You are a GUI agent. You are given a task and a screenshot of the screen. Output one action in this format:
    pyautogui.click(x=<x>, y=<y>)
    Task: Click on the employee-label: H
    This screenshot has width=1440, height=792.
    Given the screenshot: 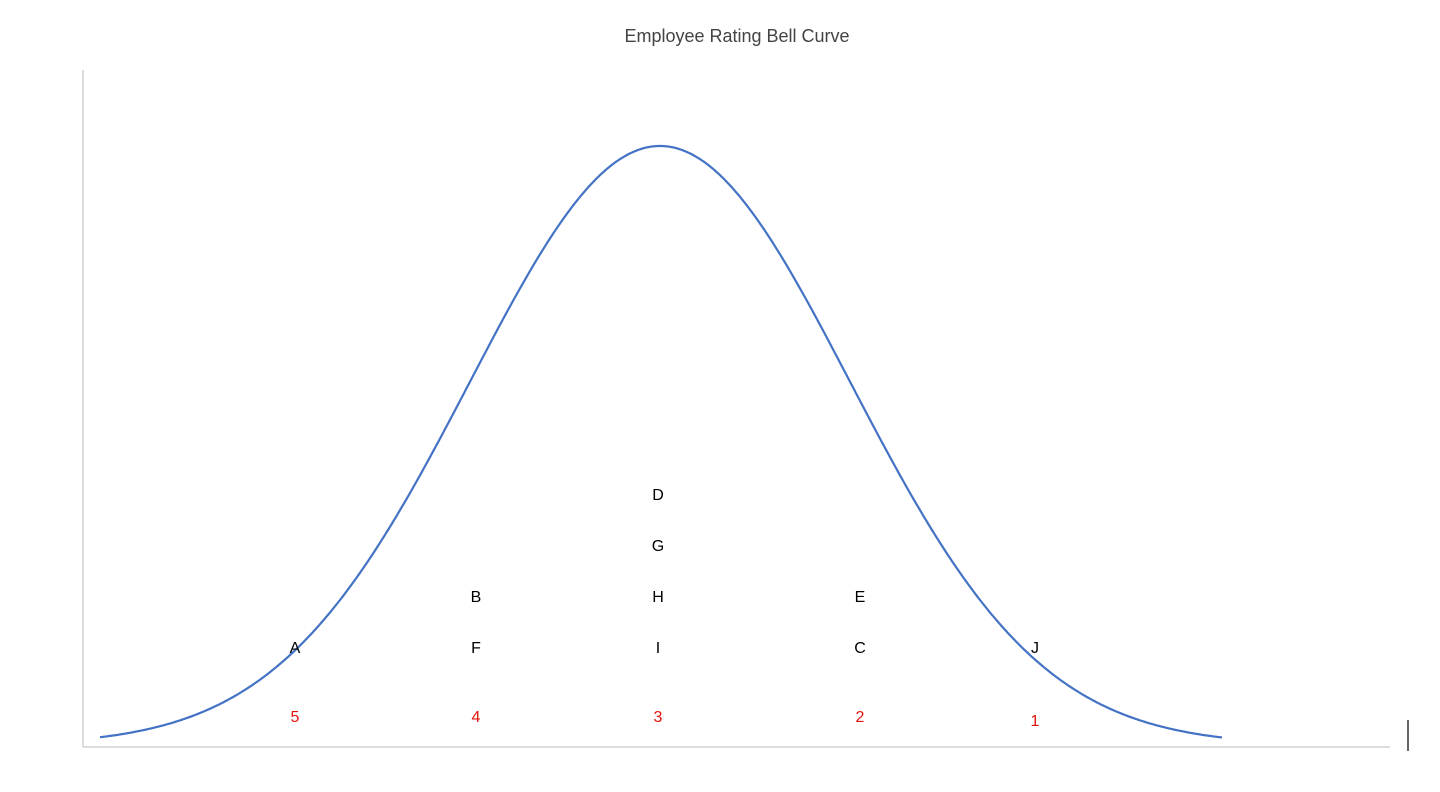 What is the action you would take?
    pyautogui.click(x=658, y=597)
    